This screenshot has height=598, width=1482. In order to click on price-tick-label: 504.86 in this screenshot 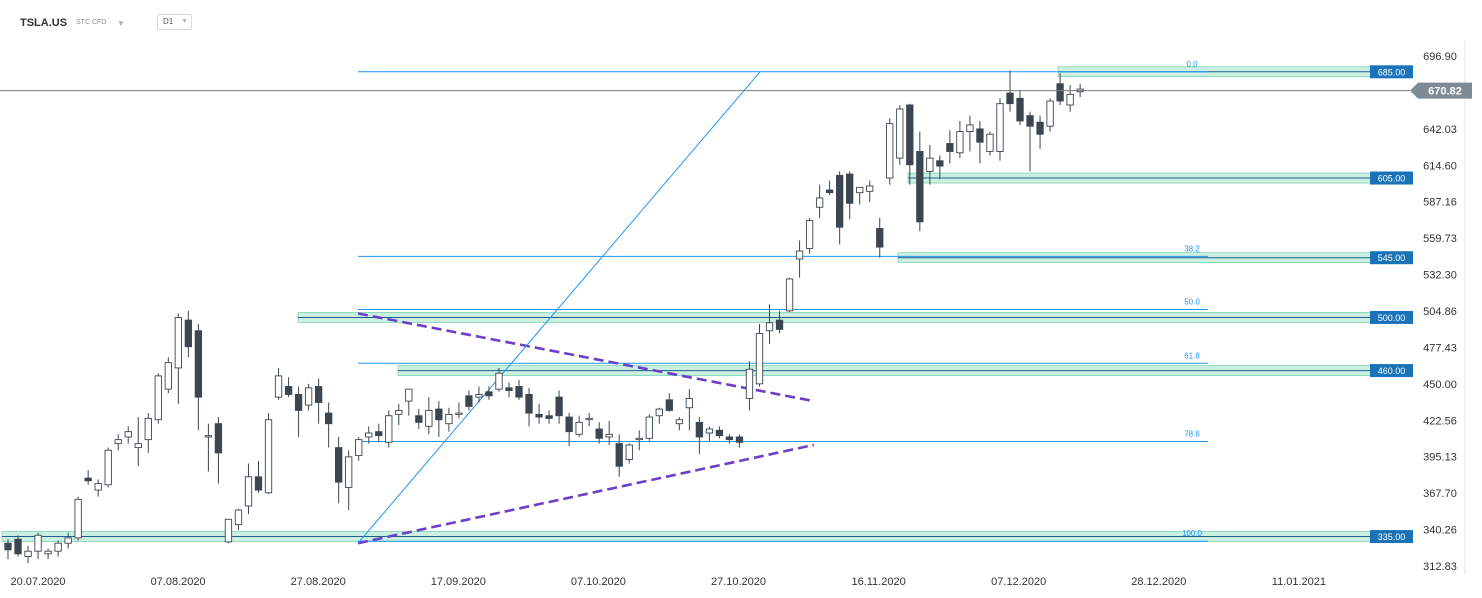, I will do `click(1440, 312)`.